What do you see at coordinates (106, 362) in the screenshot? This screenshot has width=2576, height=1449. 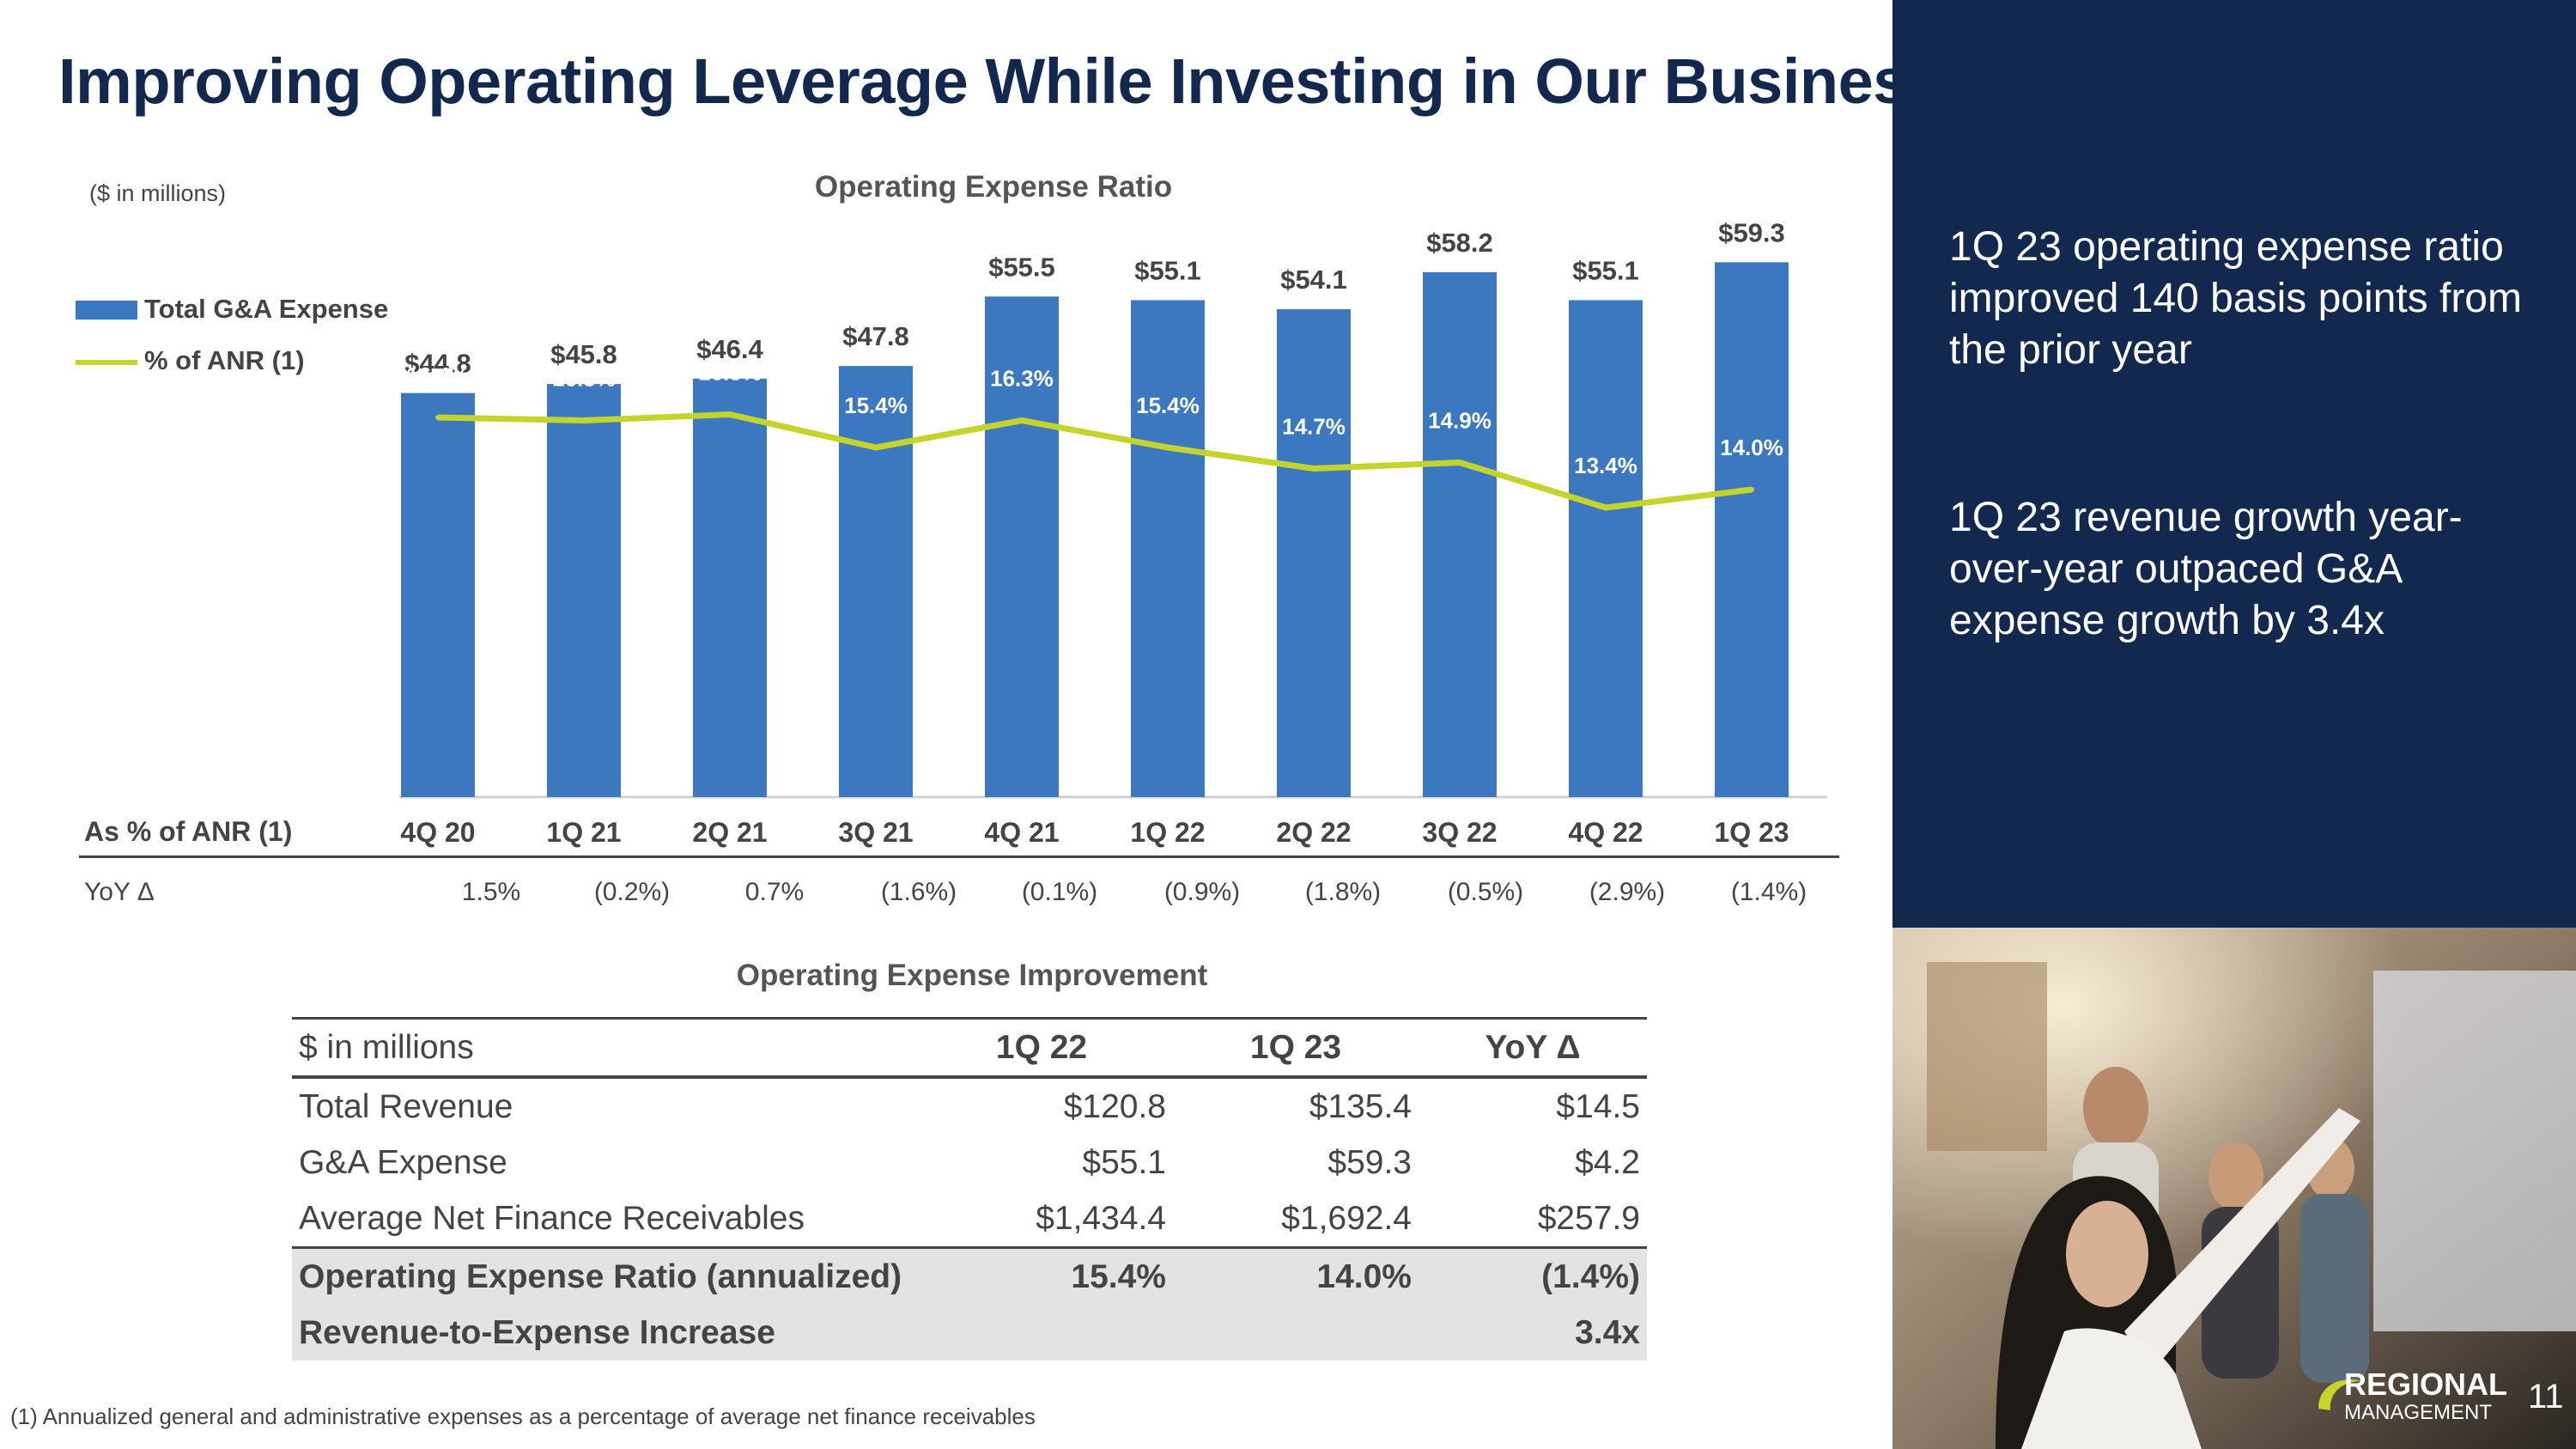 I see `legend-line-swatch` at bounding box center [106, 362].